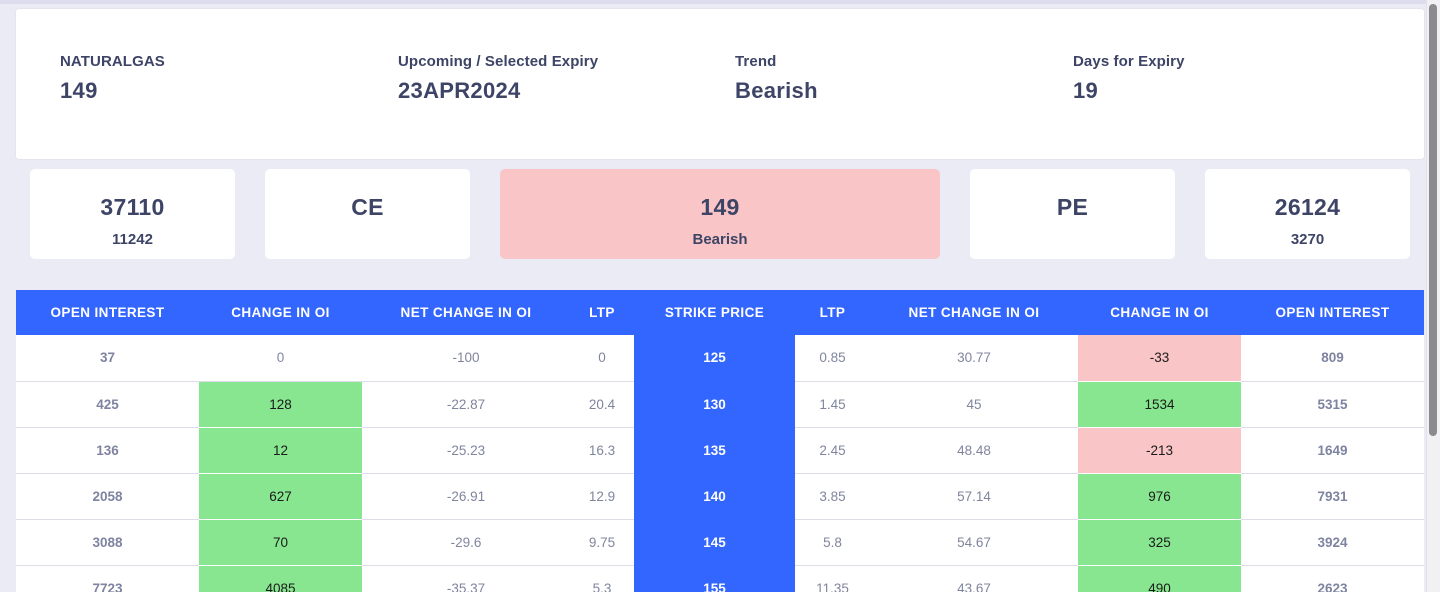 This screenshot has height=592, width=1440. What do you see at coordinates (1307, 207) in the screenshot?
I see `pe-total-oi: 26124` at bounding box center [1307, 207].